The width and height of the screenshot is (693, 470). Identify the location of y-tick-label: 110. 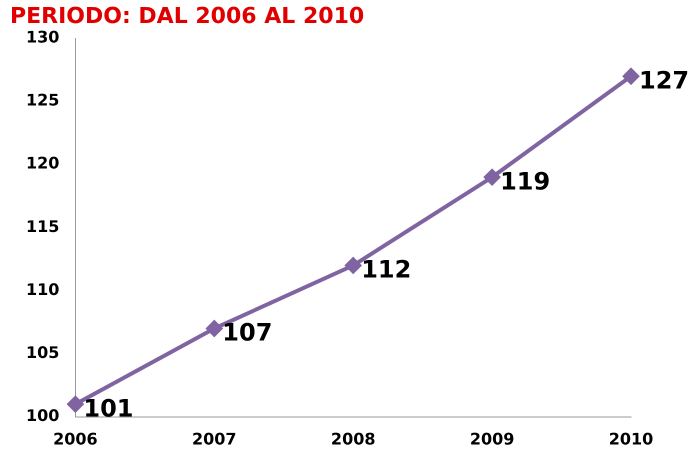
(43, 289).